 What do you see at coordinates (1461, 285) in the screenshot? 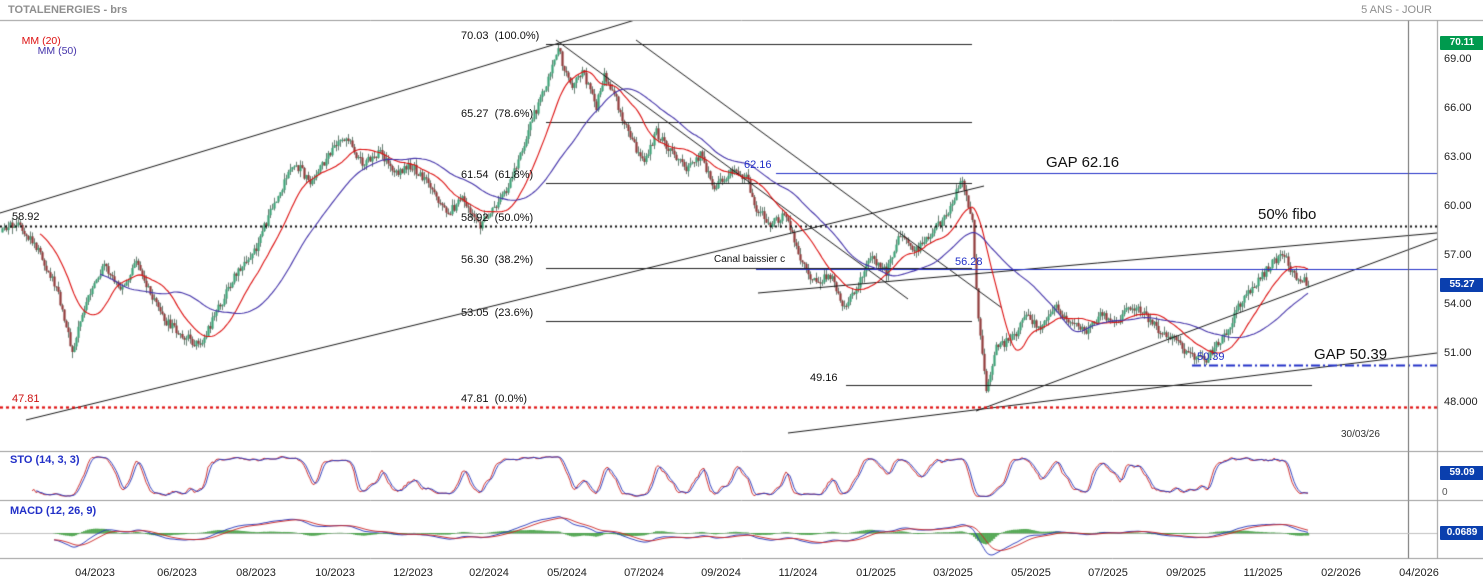
I see `last-price-badge: 55.27` at bounding box center [1461, 285].